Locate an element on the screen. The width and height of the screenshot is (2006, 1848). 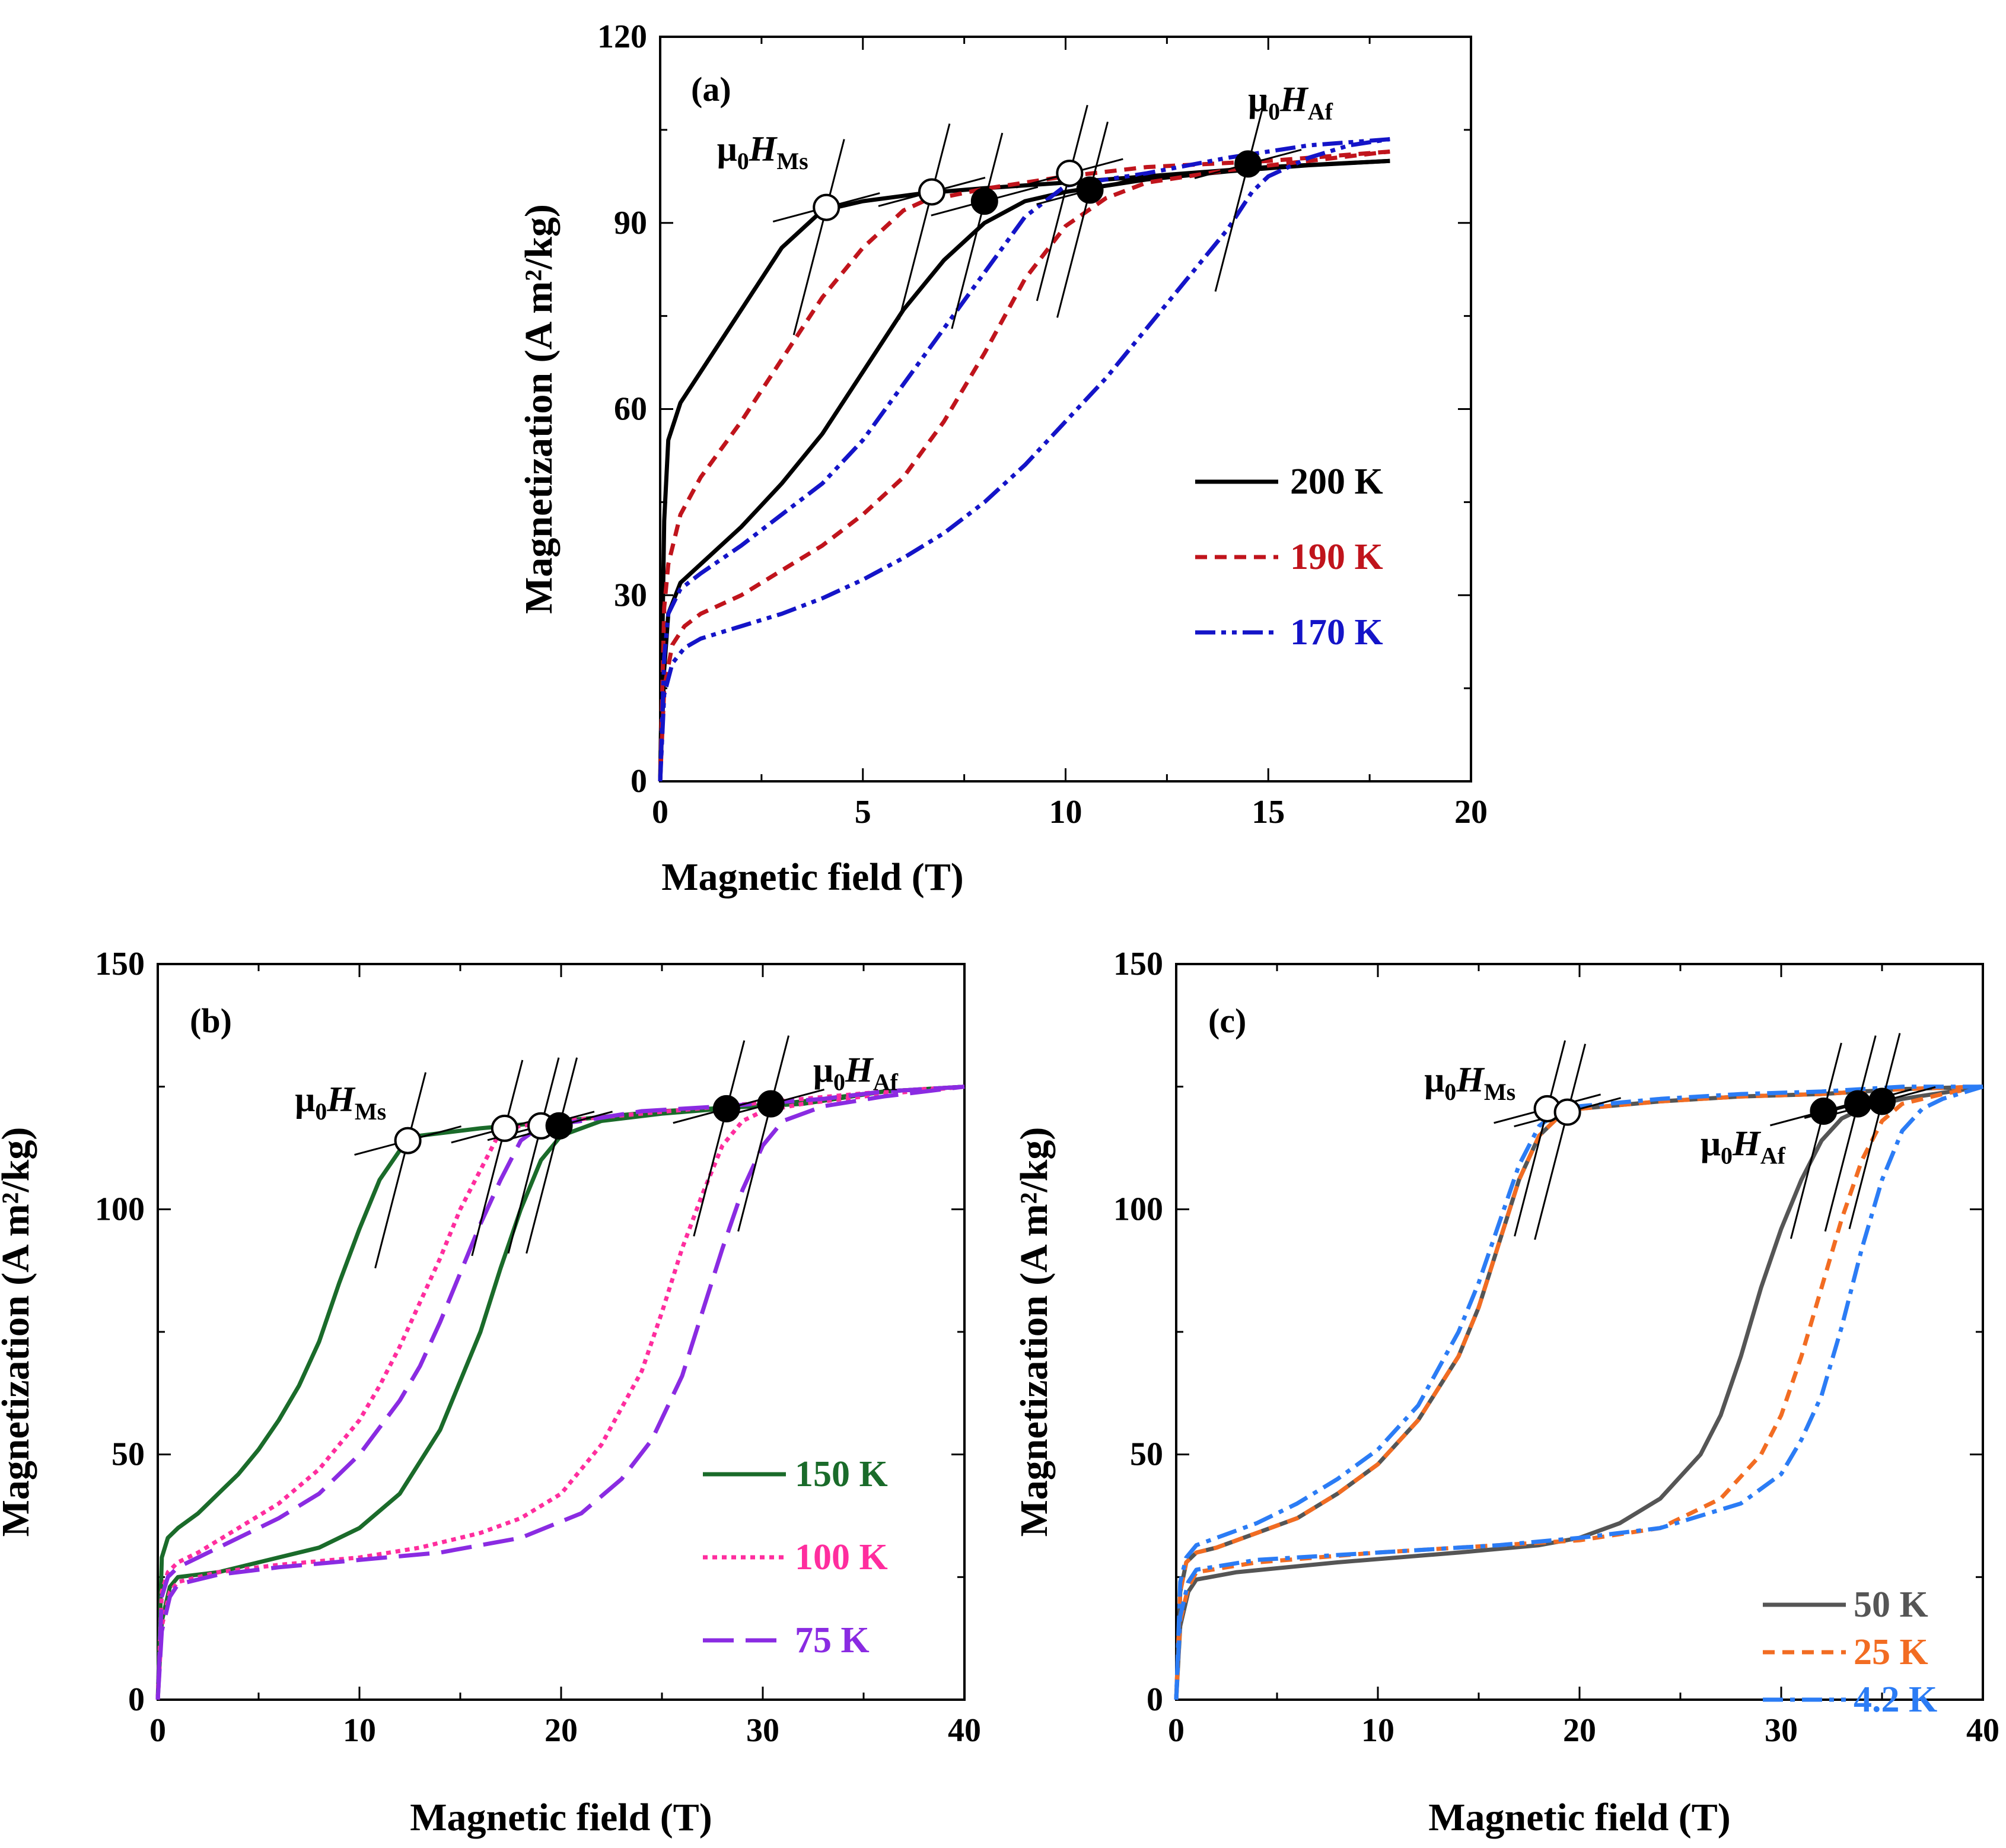
y-tick-label: 120 is located at coordinates (622, 36).